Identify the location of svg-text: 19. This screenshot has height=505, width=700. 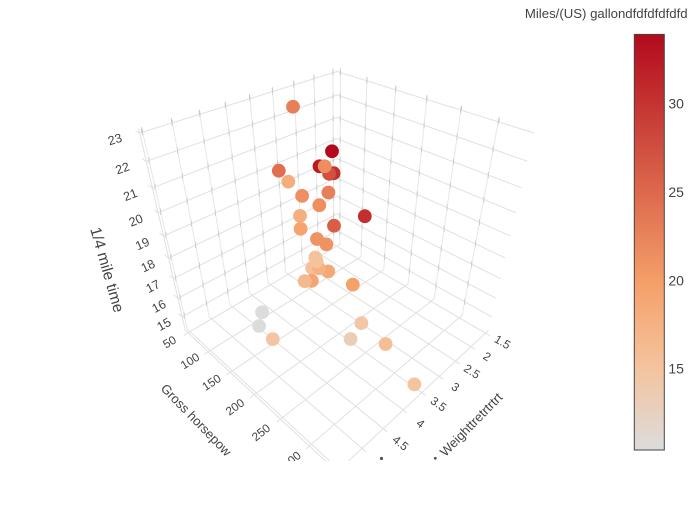
(142, 244).